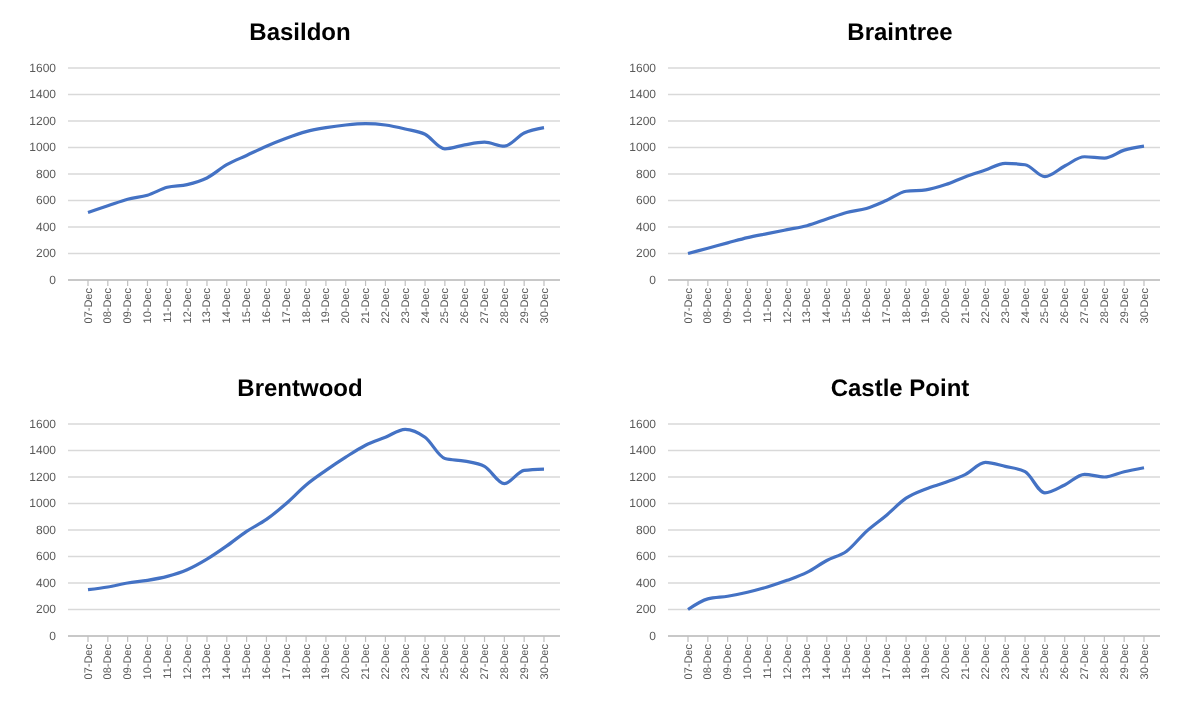 The width and height of the screenshot is (1200, 712). What do you see at coordinates (300, 32) in the screenshot?
I see `chart-title: Basildon` at bounding box center [300, 32].